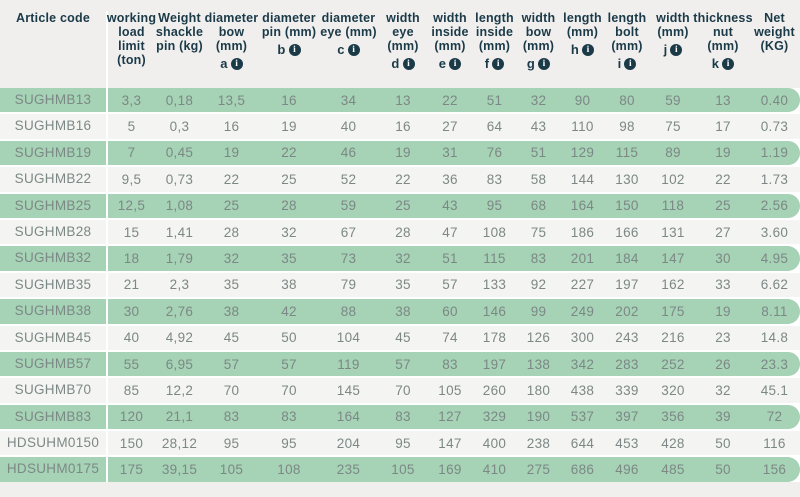 This screenshot has height=497, width=800. I want to click on value-cell-net-weight: 156, so click(774, 470).